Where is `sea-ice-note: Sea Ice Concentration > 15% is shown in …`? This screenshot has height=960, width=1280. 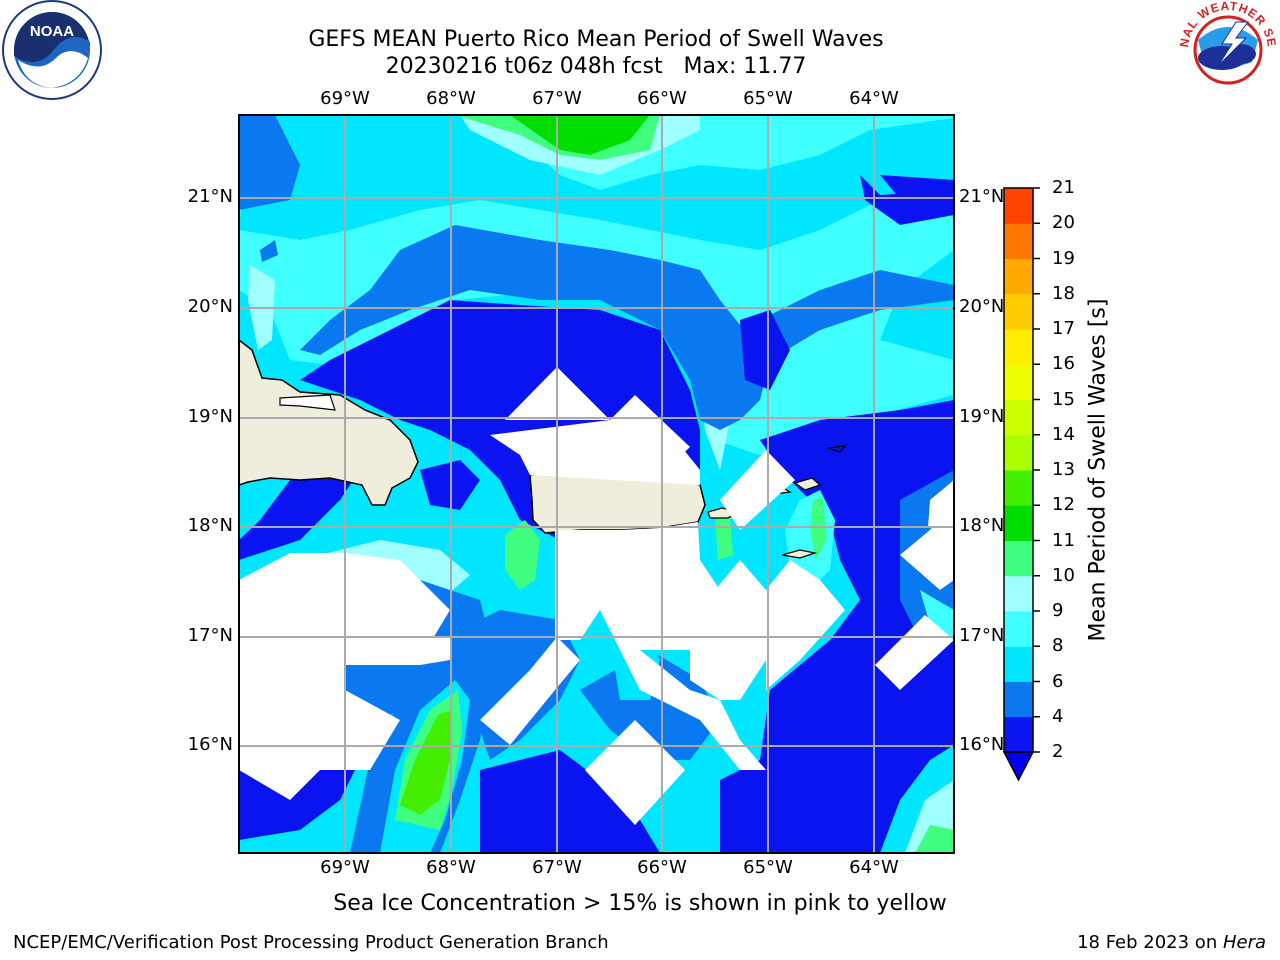
sea-ice-note: Sea Ice Concentration > 15% is shown in … is located at coordinates (640, 903).